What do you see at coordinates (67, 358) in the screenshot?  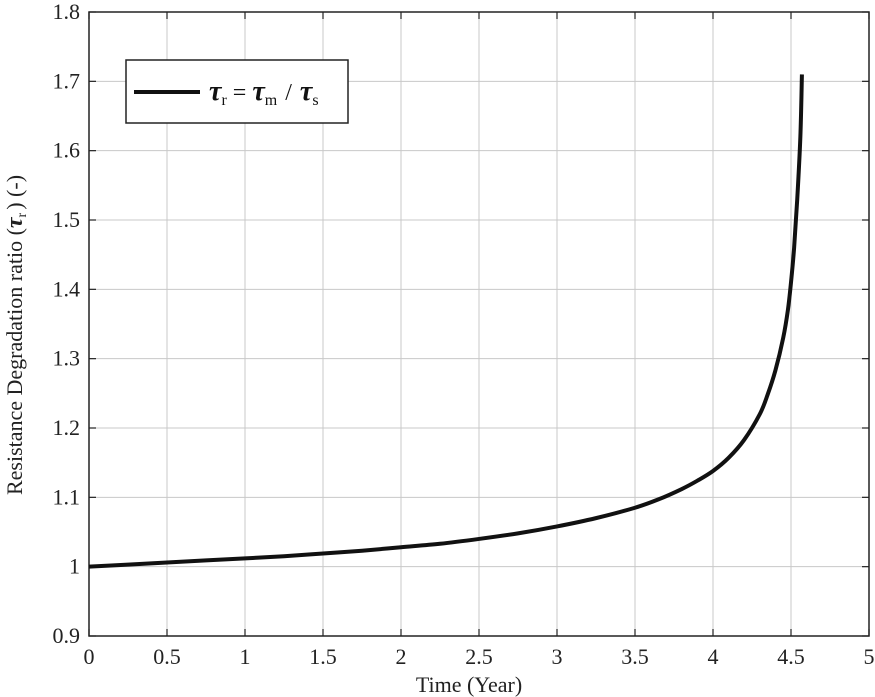 I see `y-tick-label: 1.3` at bounding box center [67, 358].